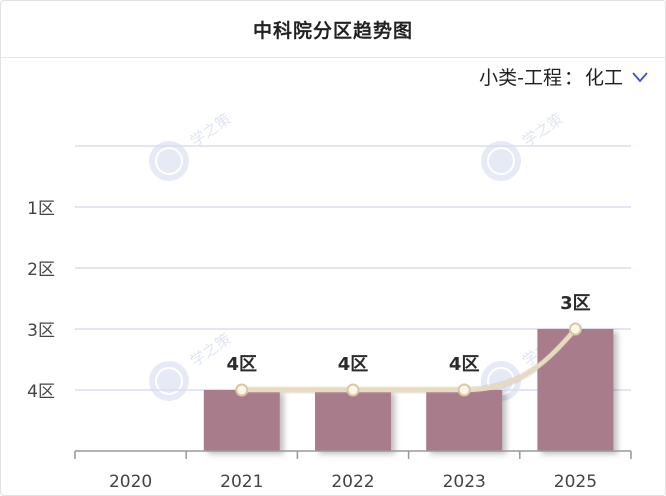 The width and height of the screenshot is (666, 496). I want to click on filter-value: 化工, so click(603, 78).